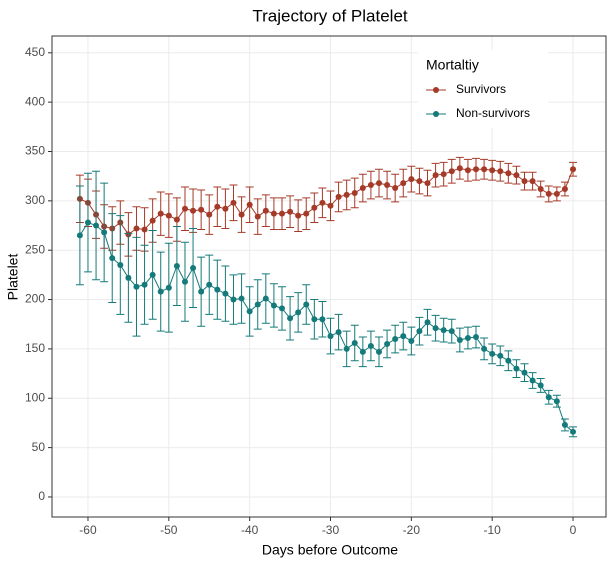  What do you see at coordinates (436, 90) in the screenshot?
I see `legend-key-point` at bounding box center [436, 90].